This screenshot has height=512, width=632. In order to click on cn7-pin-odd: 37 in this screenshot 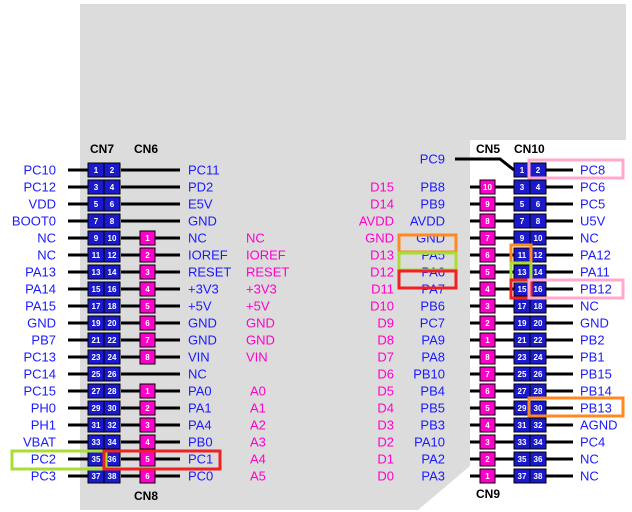, I will do `click(96, 476)`.